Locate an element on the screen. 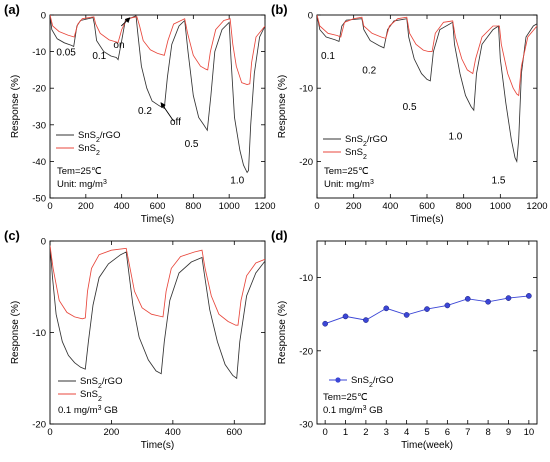 Image resolution: width=550 pixels, height=462 pixels. x-tick-label: 7 is located at coordinates (467, 432).